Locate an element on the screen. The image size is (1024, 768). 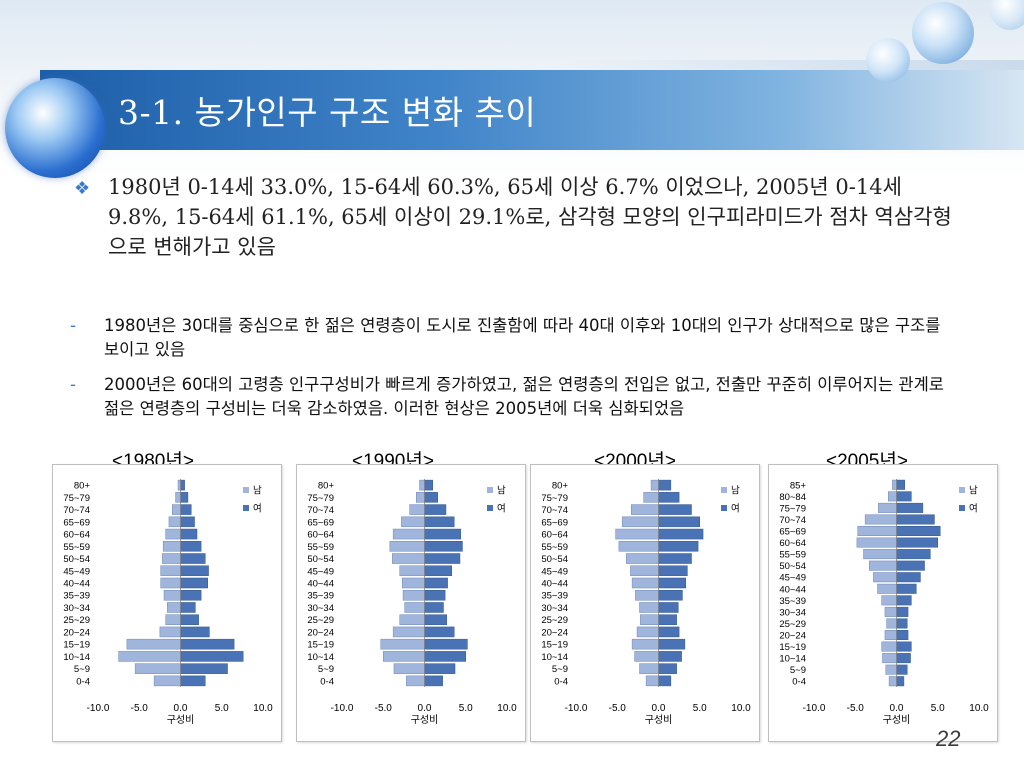
age-tick-label: 65~69 is located at coordinates (76, 522).